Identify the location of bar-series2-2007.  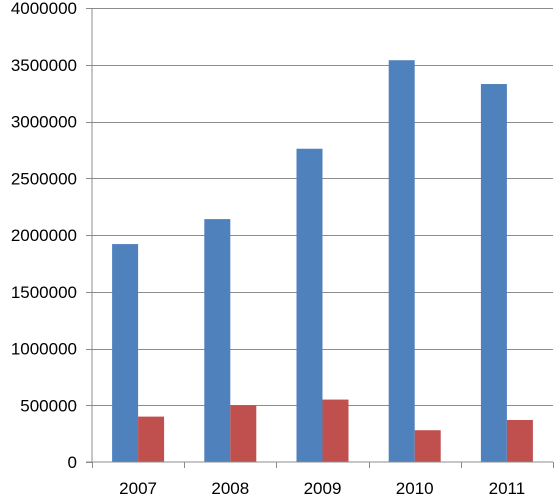
(151, 439).